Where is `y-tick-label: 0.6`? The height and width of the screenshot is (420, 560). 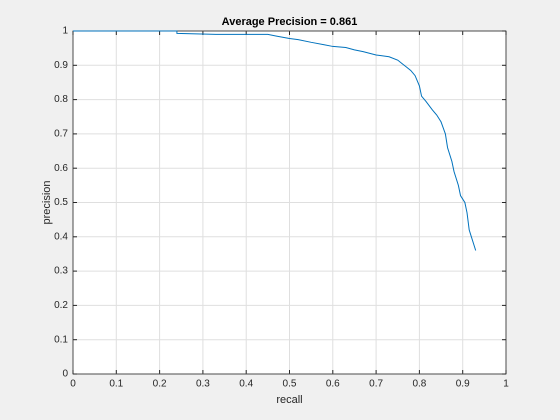 y-tick-label: 0.6 is located at coordinates (61, 168).